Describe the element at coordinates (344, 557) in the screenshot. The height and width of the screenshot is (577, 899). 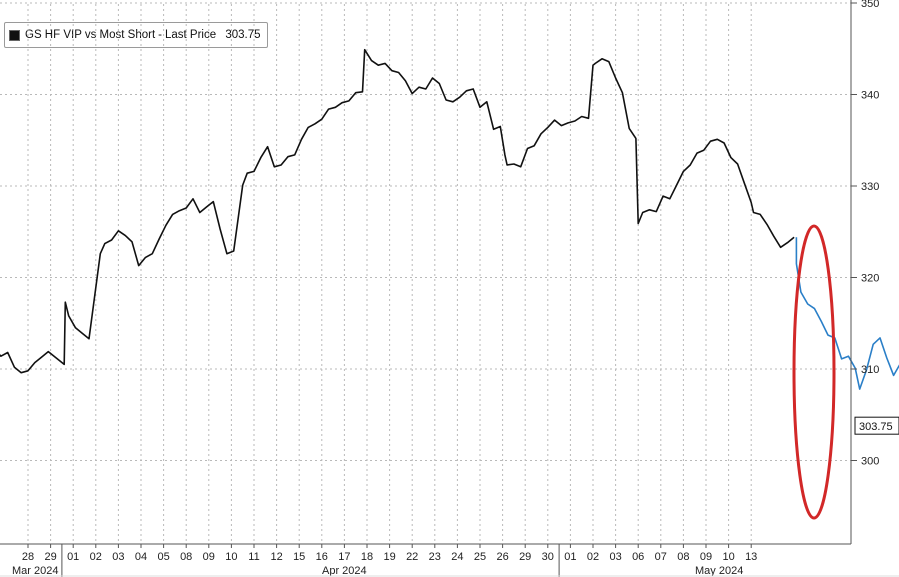
I see `x-tick-label: 17` at that location.